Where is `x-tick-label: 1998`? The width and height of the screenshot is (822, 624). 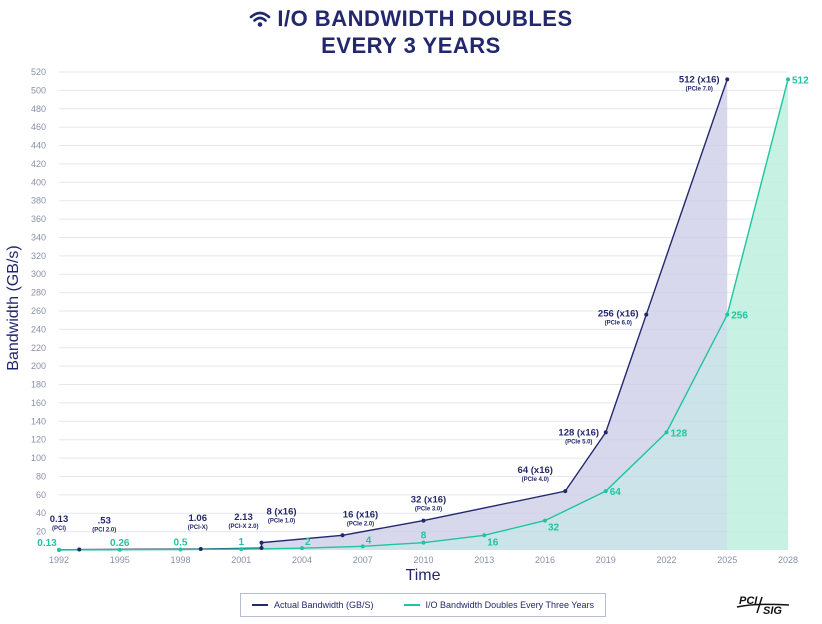 x-tick-label: 1998 is located at coordinates (180, 560).